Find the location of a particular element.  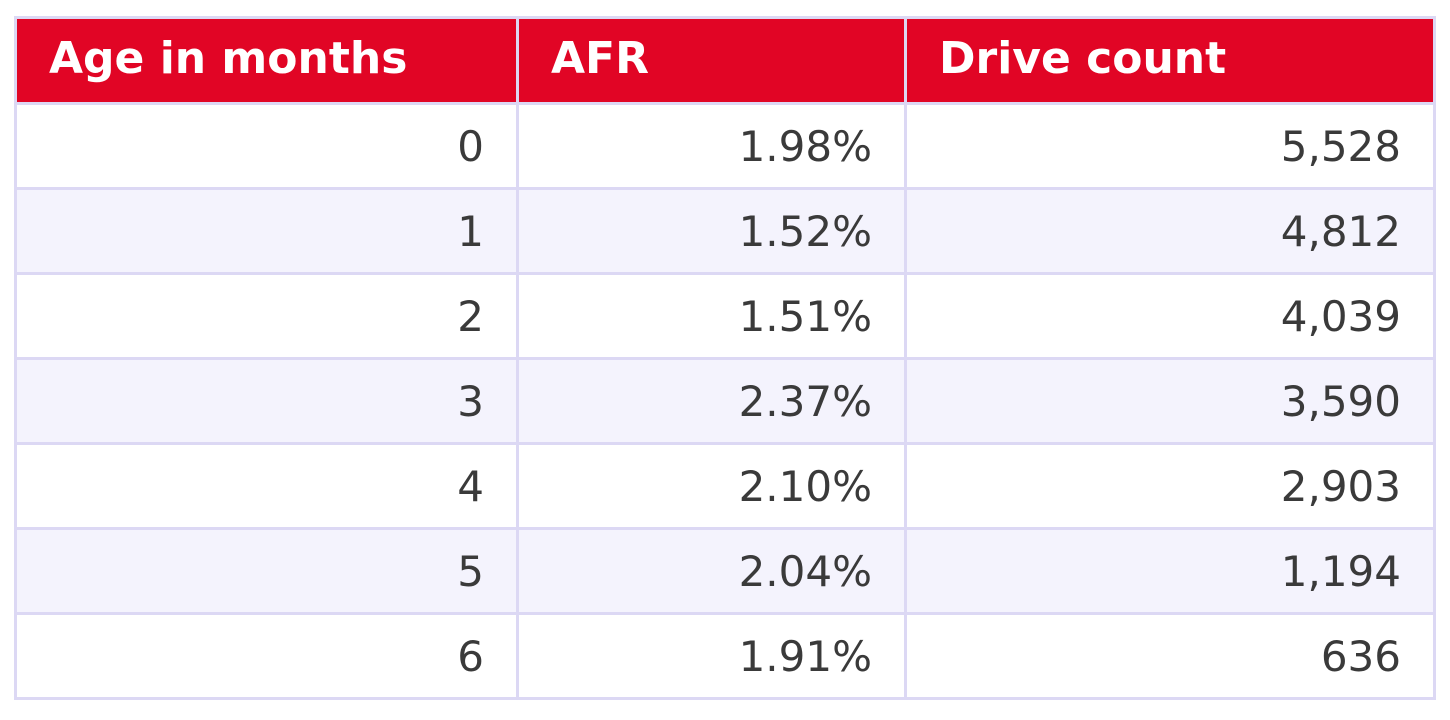

table-row: 1 1.52% 4,812 is located at coordinates (725, 231).